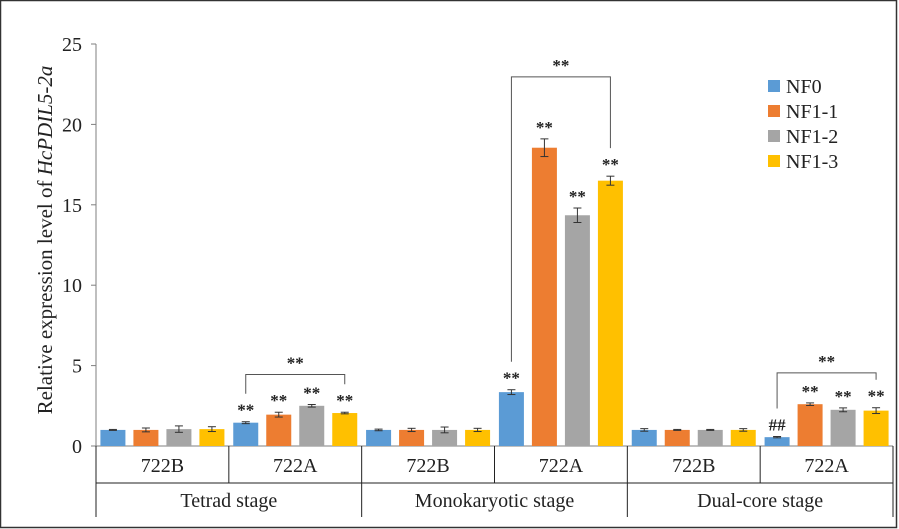 This screenshot has height=529, width=899. Describe the element at coordinates (812, 162) in the screenshot. I see `legend-label: NF1-3` at that location.